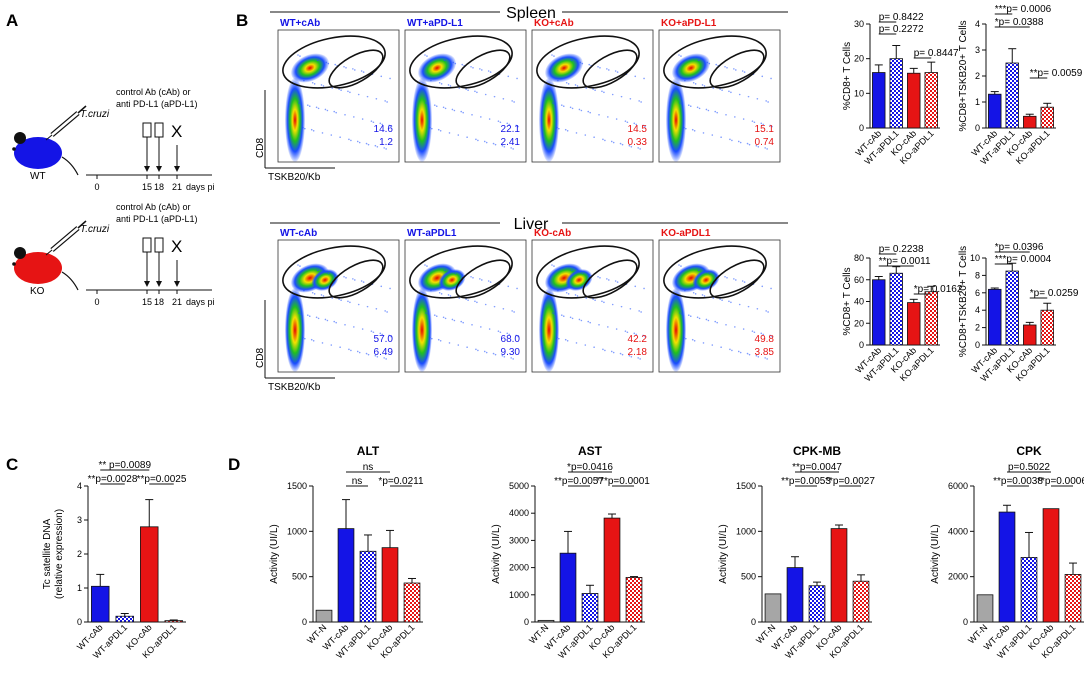 The image size is (1084, 677). What do you see at coordinates (765, 142) in the screenshot?
I see `gate-percent-tetramer: 0.74` at bounding box center [765, 142].